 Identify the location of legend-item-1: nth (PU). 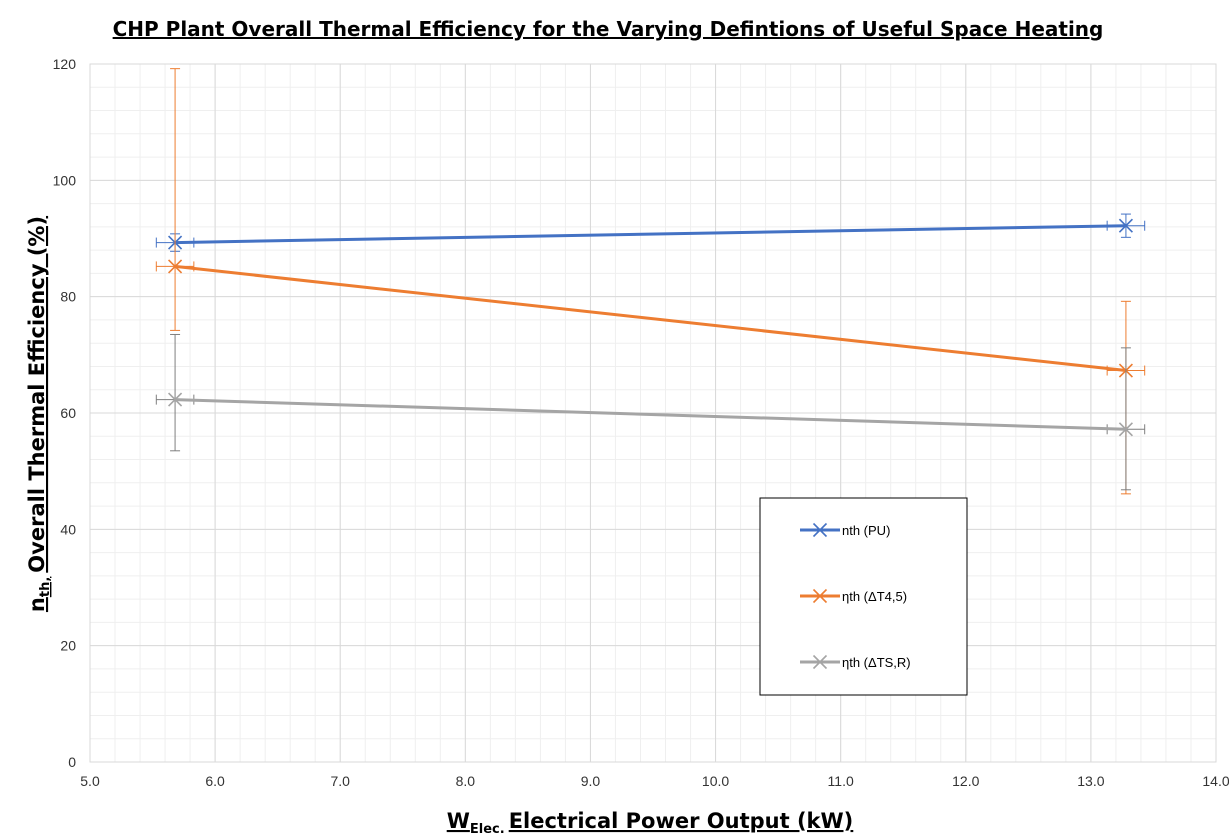
(845, 530).